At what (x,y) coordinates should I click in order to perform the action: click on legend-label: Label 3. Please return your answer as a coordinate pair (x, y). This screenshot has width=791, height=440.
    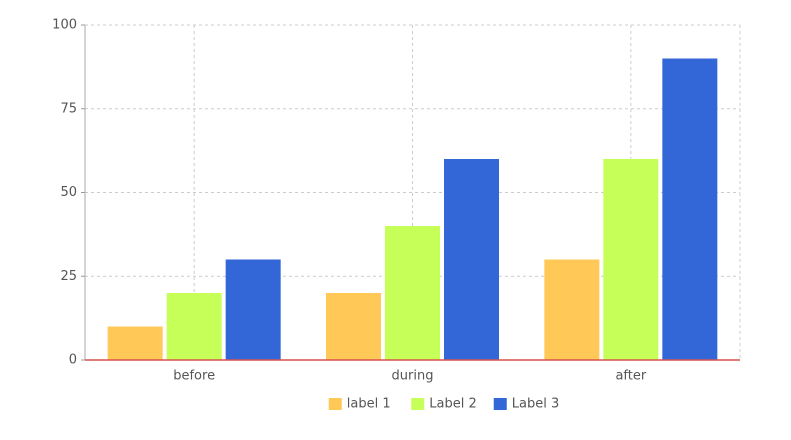
    Looking at the image, I should click on (535, 404).